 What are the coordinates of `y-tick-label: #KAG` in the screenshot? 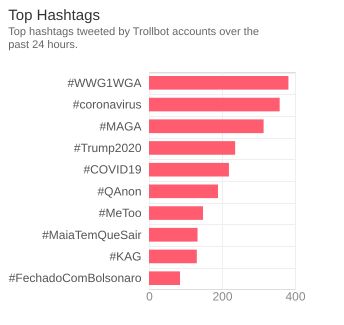 It's located at (125, 256).